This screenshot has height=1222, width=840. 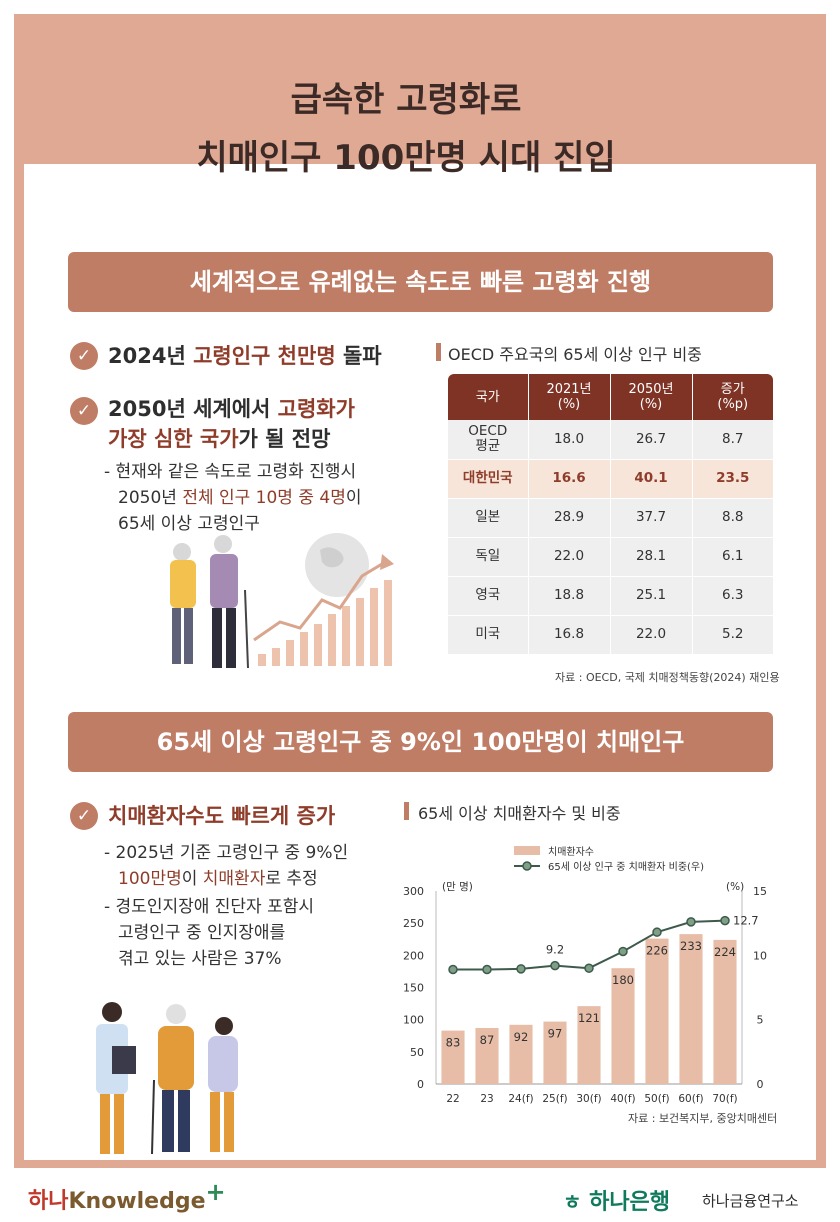 What do you see at coordinates (732, 397) in the screenshot?
I see `th-increase: 증가 (%p)` at bounding box center [732, 397].